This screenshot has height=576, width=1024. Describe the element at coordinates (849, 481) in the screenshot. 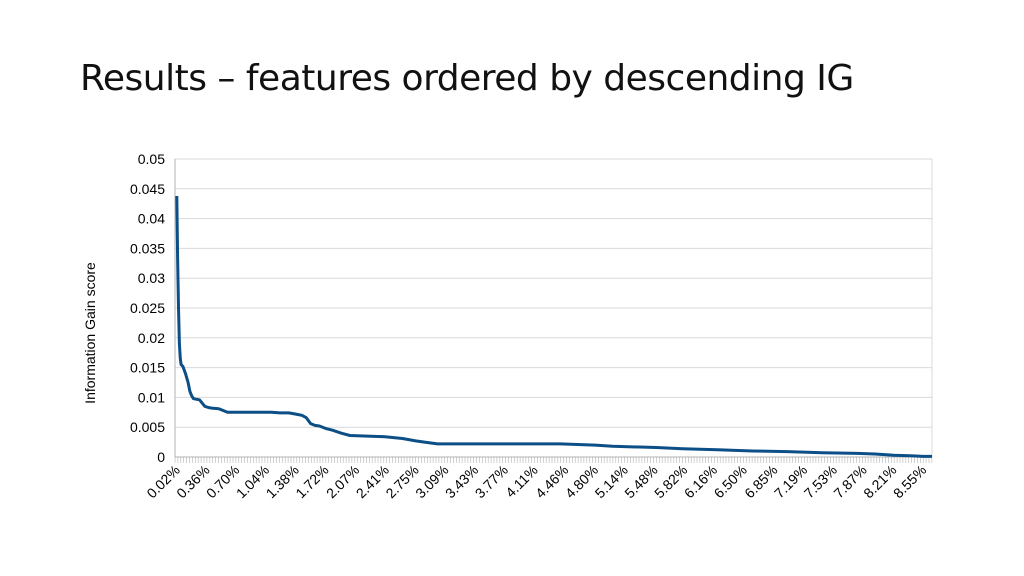

I see `x-tick-label: 7.87%` at that location.